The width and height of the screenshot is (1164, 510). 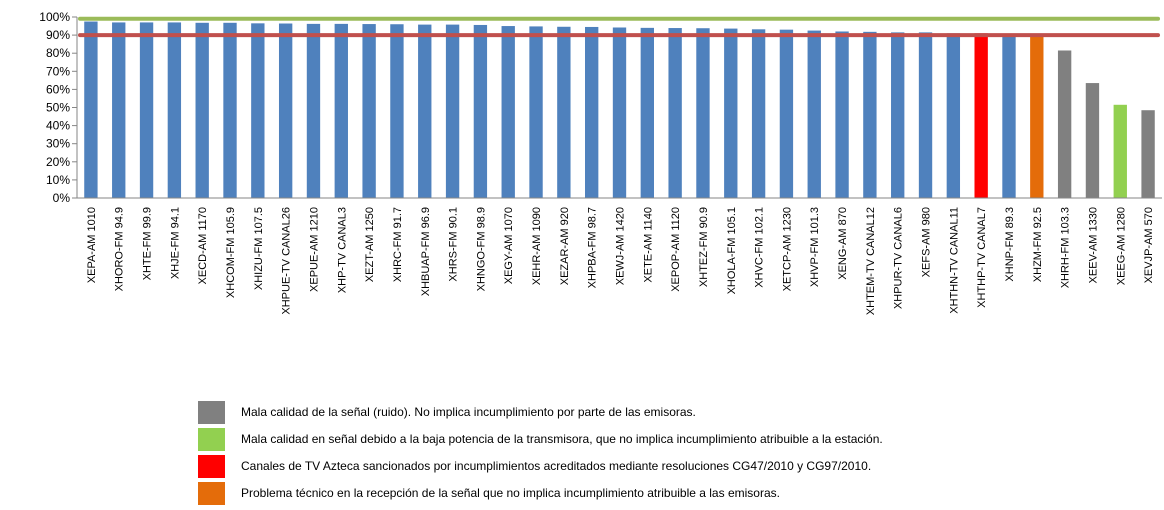 I want to click on x-tick-label: XHJE-FM 94.1, so click(x=175, y=243).